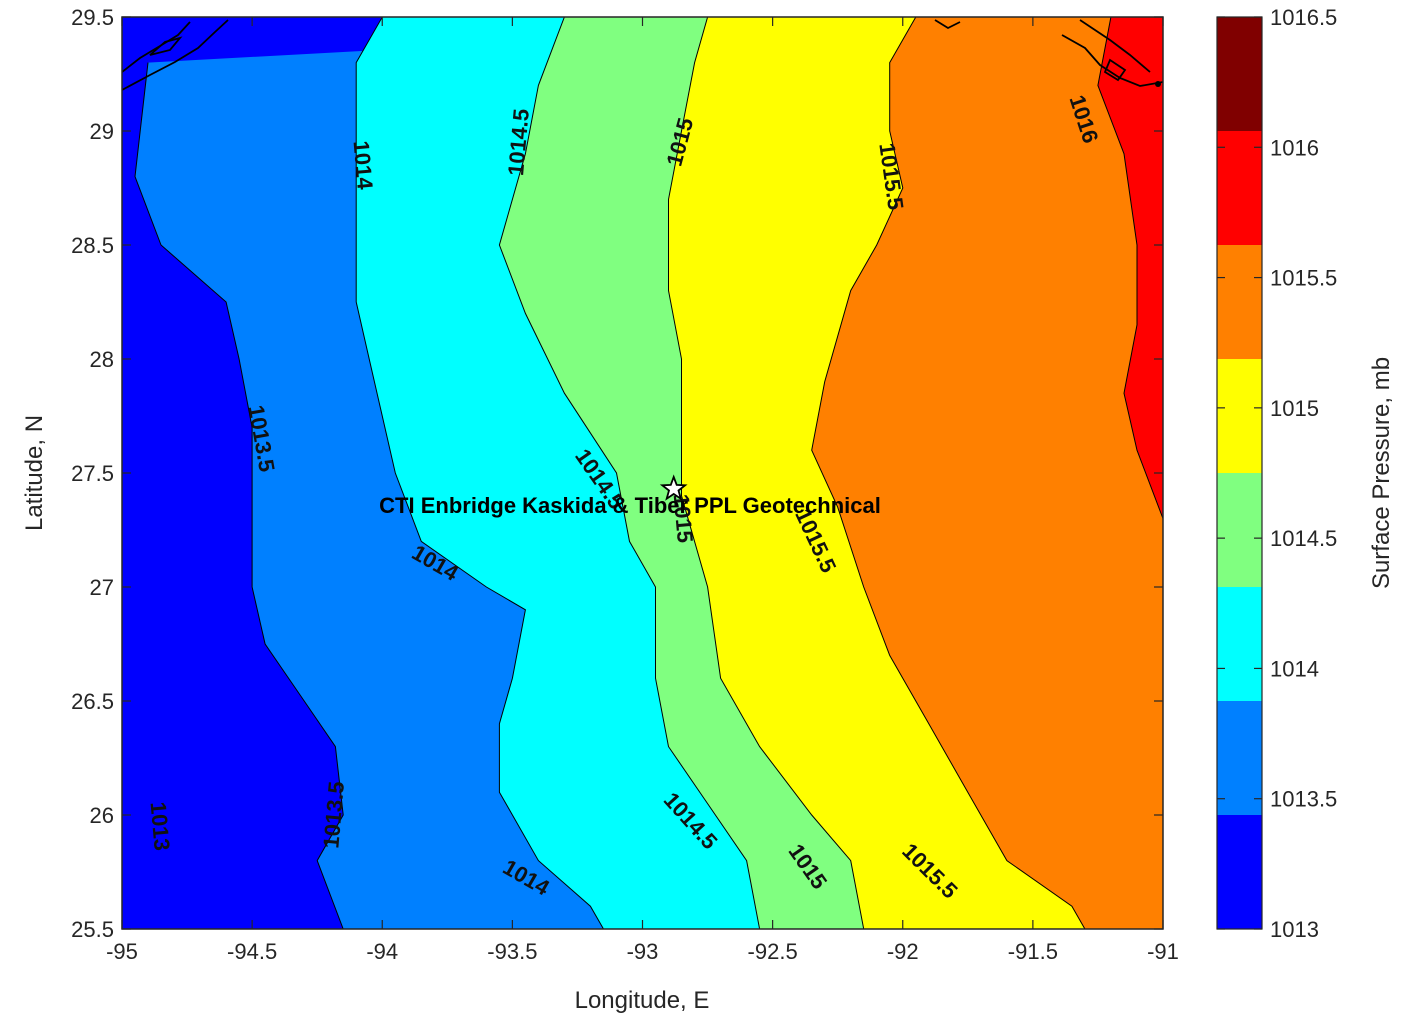  I want to click on x-tick-label: -92, so click(903, 951).